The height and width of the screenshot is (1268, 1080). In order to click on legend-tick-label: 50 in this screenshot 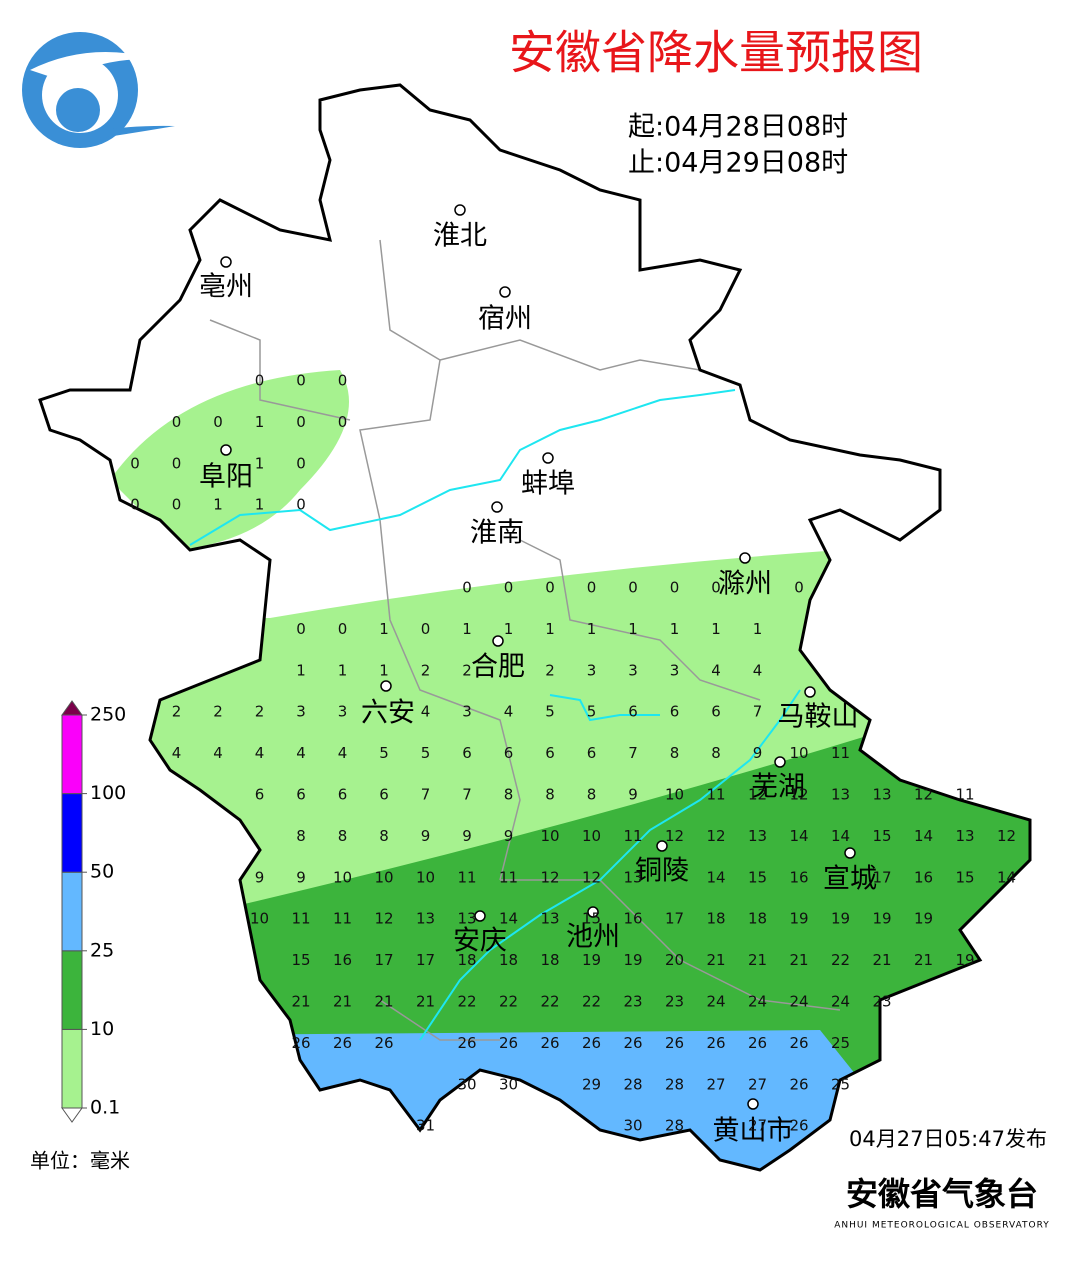, I will do `click(102, 872)`.